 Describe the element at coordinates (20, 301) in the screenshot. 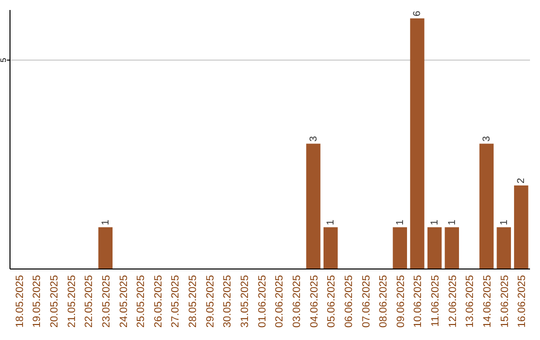

I see `x-tick-label: 18.05.2025` at that location.